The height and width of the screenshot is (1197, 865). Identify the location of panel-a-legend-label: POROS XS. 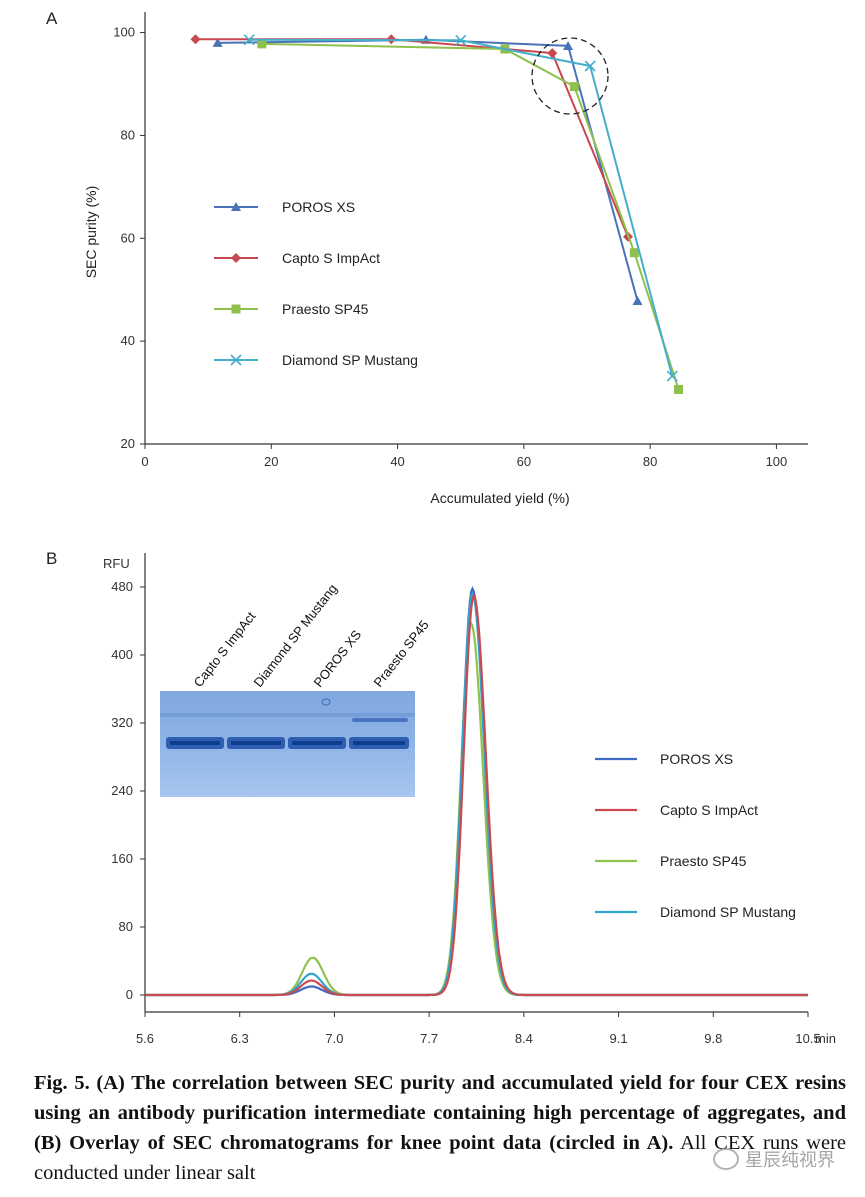
(318, 207).